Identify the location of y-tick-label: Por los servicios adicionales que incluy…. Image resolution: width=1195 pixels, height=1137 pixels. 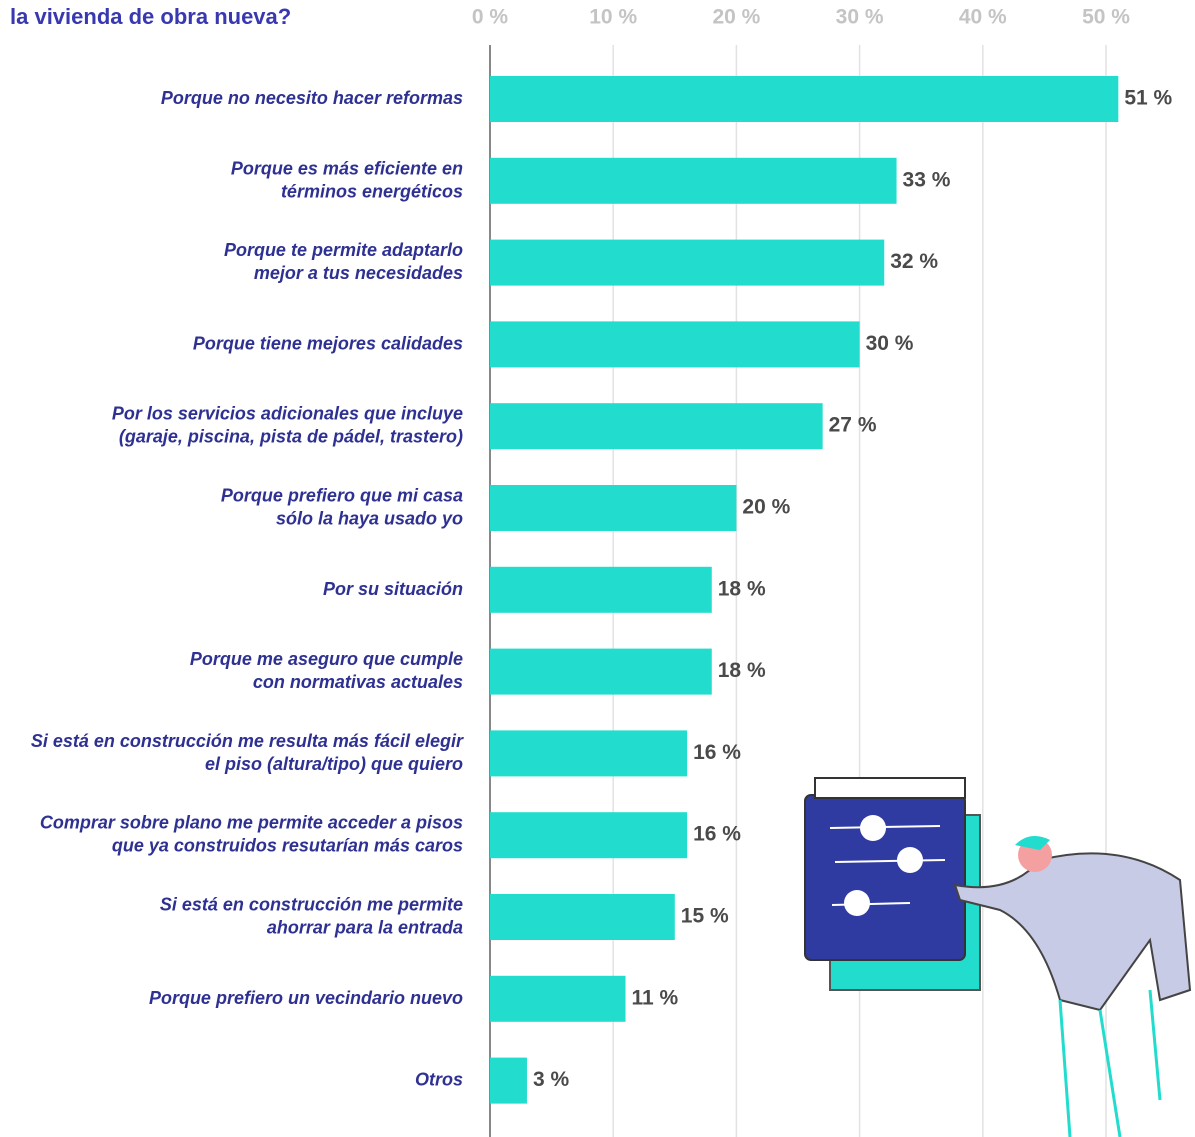
(287, 424).